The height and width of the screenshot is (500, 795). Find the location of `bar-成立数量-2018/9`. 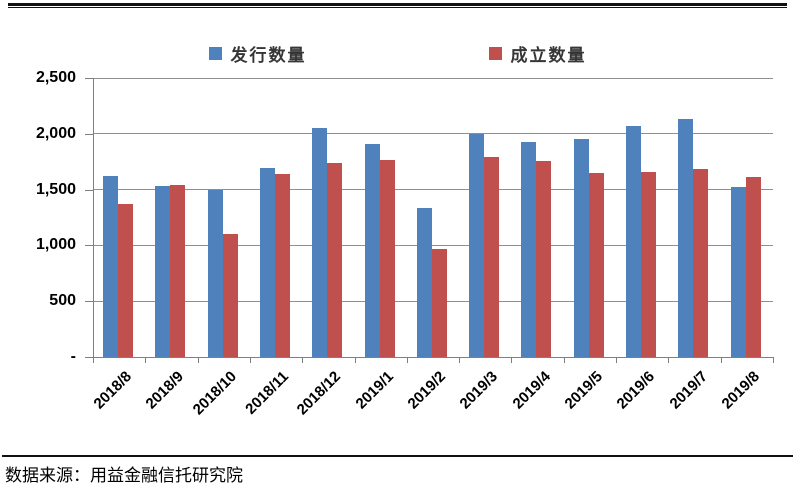

bar-成立数量-2018/9 is located at coordinates (178, 270).